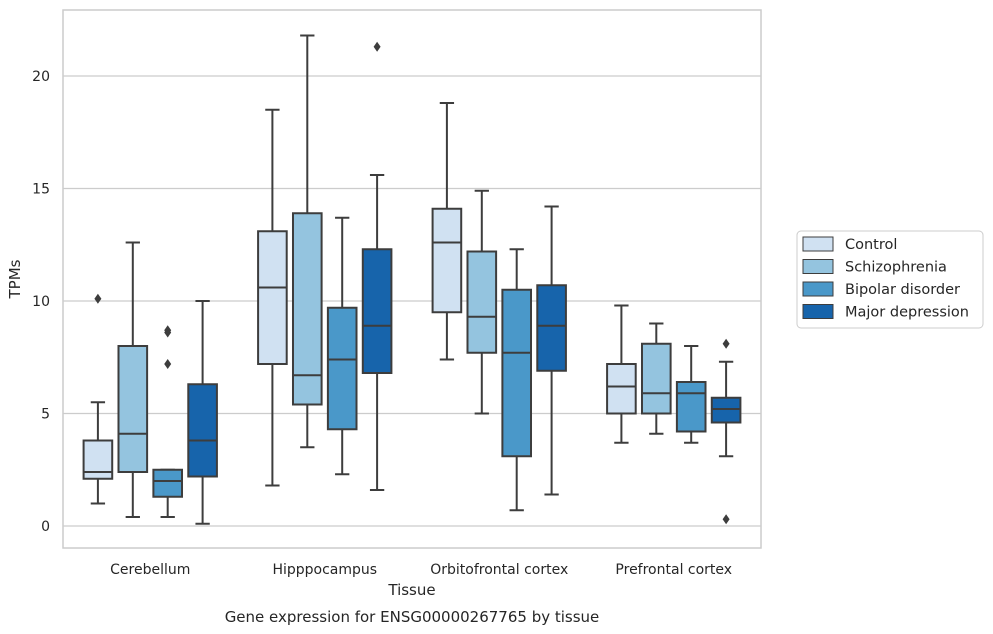 The height and width of the screenshot is (634, 993). Describe the element at coordinates (896, 268) in the screenshot. I see `legend-label: Schizophrenia` at that location.